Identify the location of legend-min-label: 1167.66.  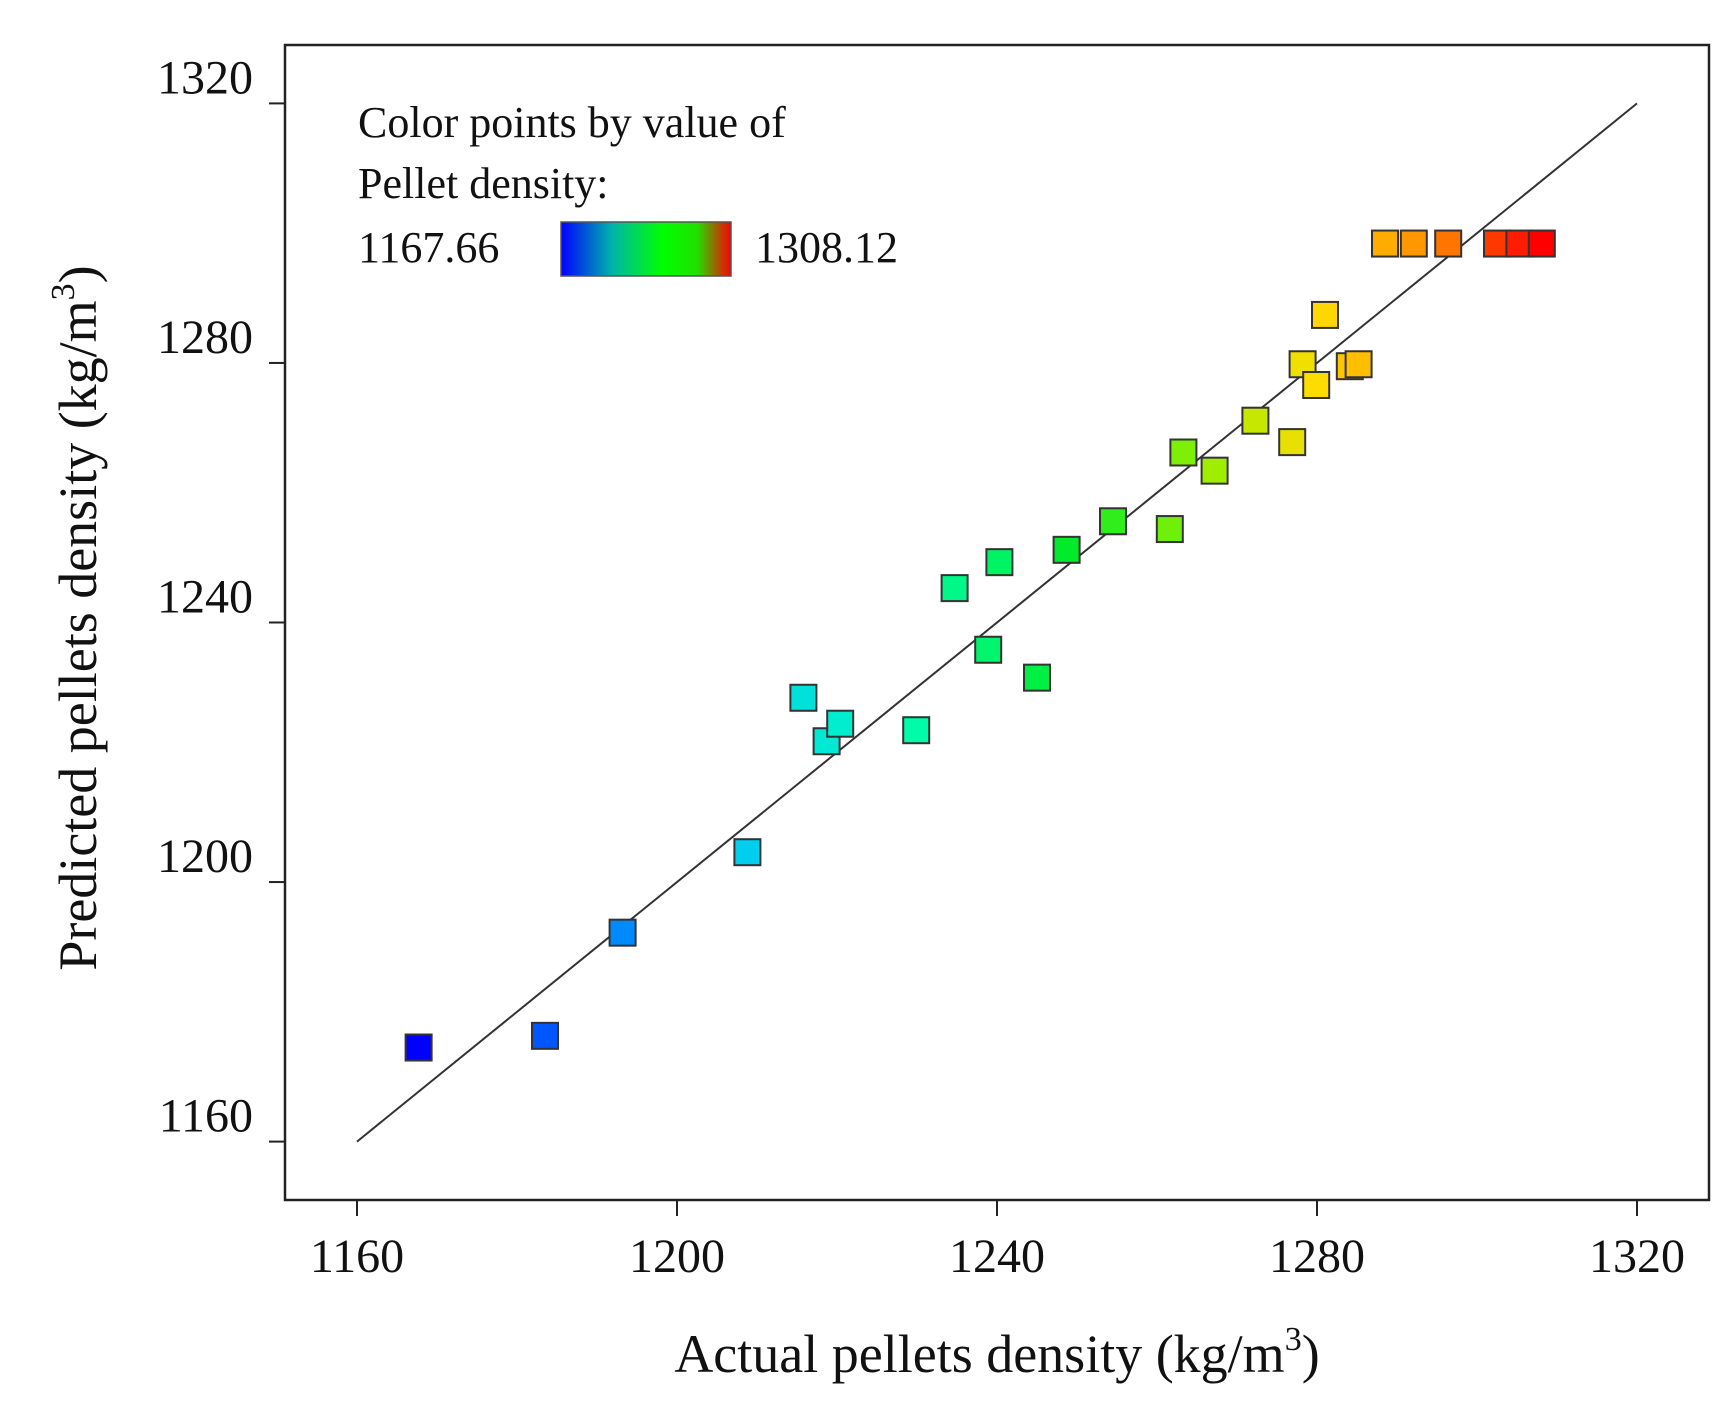
(428, 247).